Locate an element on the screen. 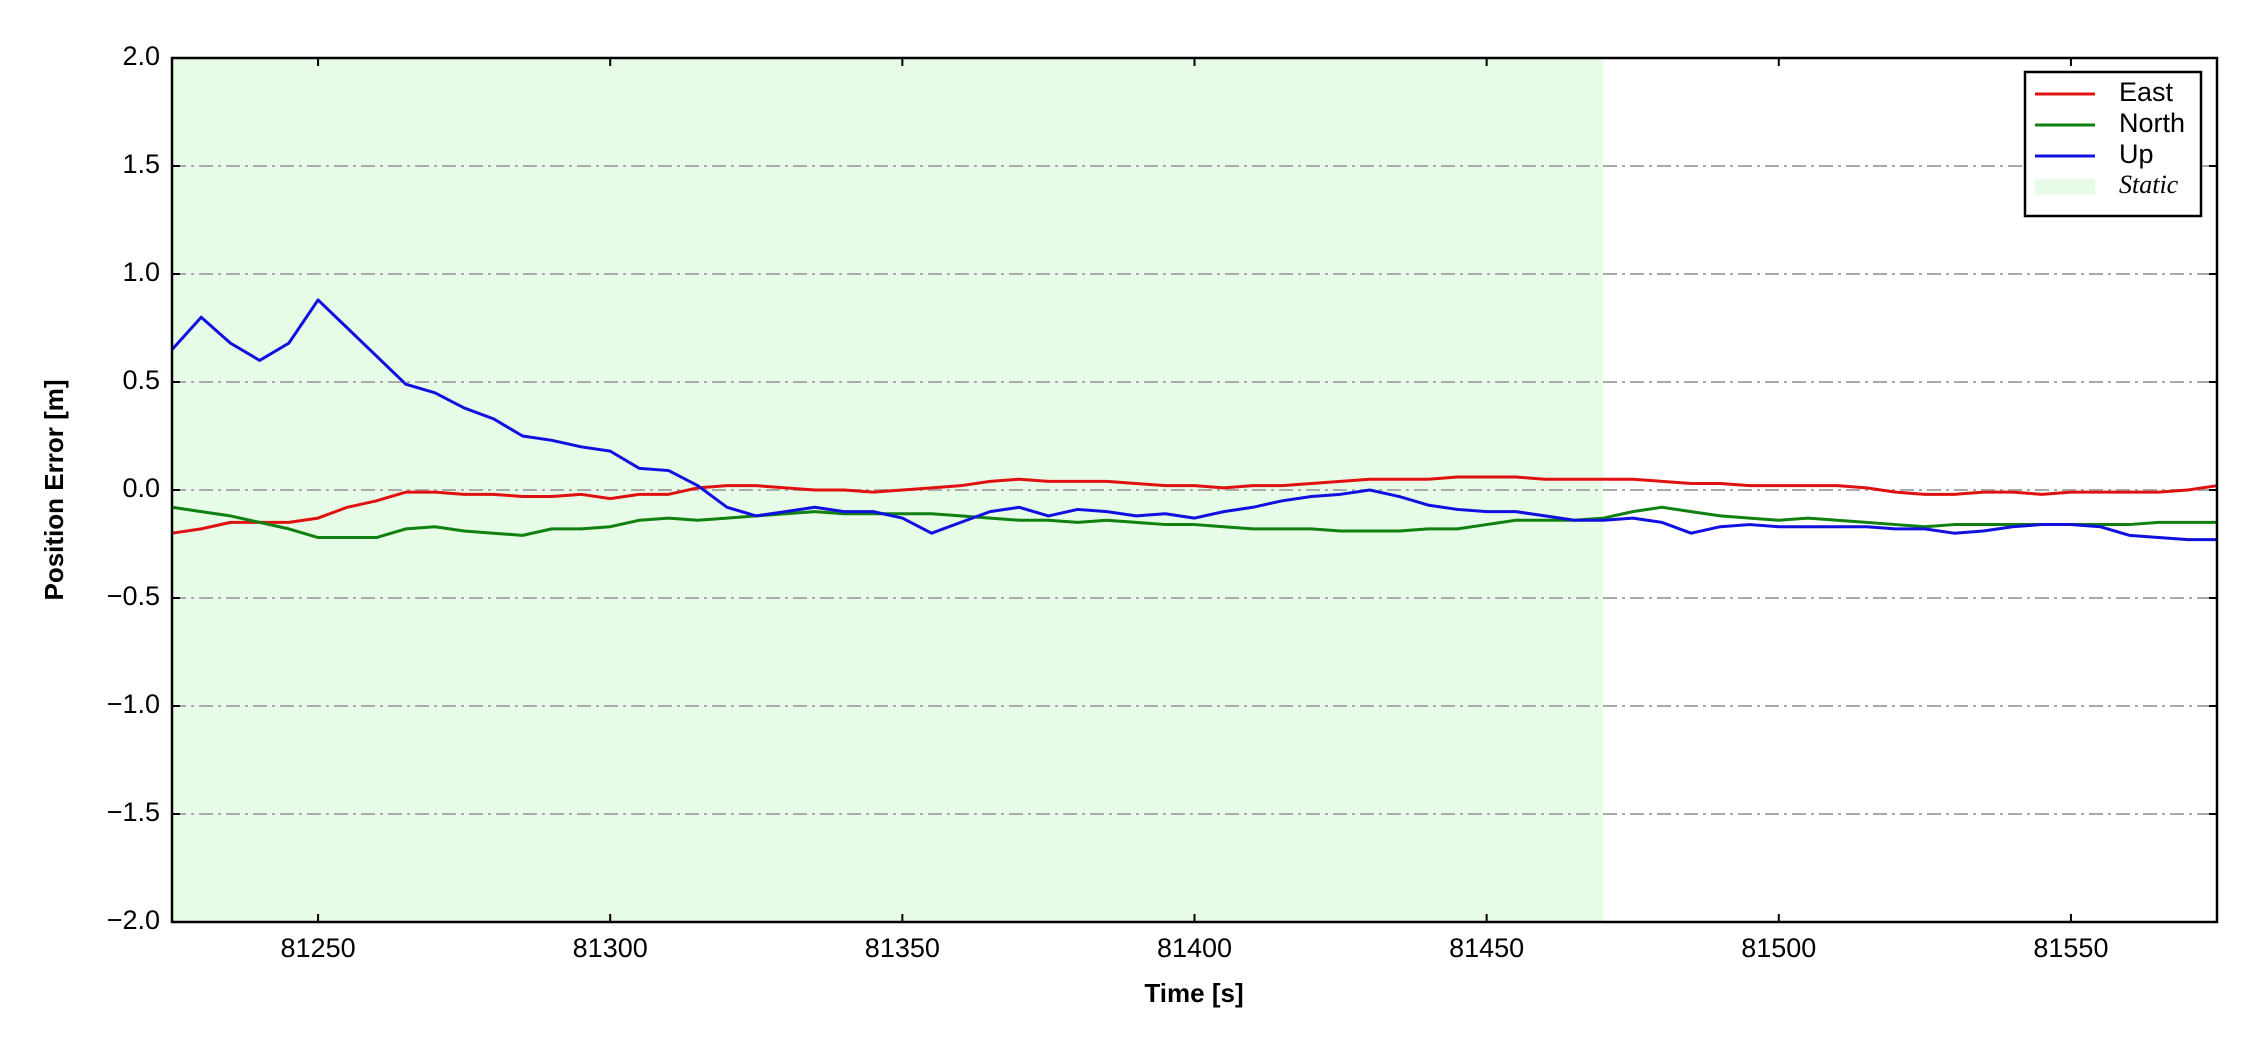  legend-label: Static is located at coordinates (2149, 184).